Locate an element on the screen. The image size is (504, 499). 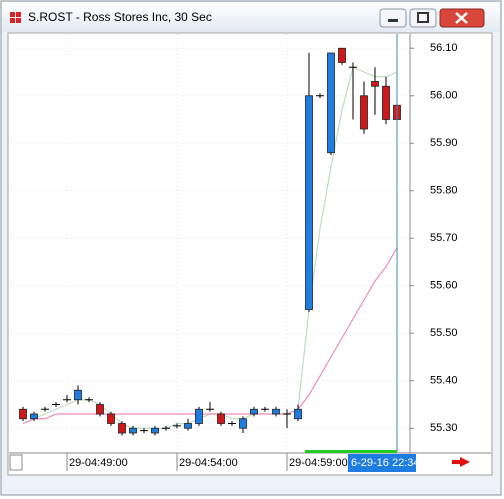
y-tick-label: 55.60 is located at coordinates (444, 286).